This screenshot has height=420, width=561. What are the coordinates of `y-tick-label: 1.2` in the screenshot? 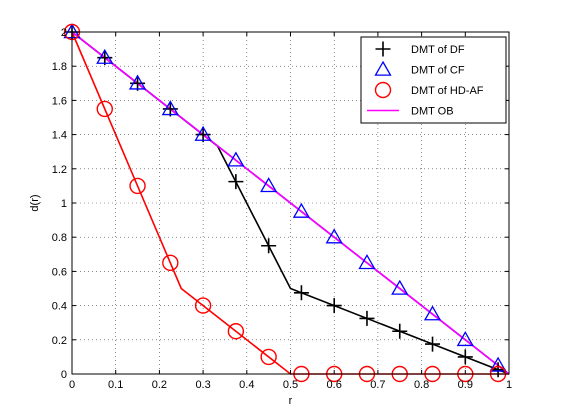 It's located at (59, 170).